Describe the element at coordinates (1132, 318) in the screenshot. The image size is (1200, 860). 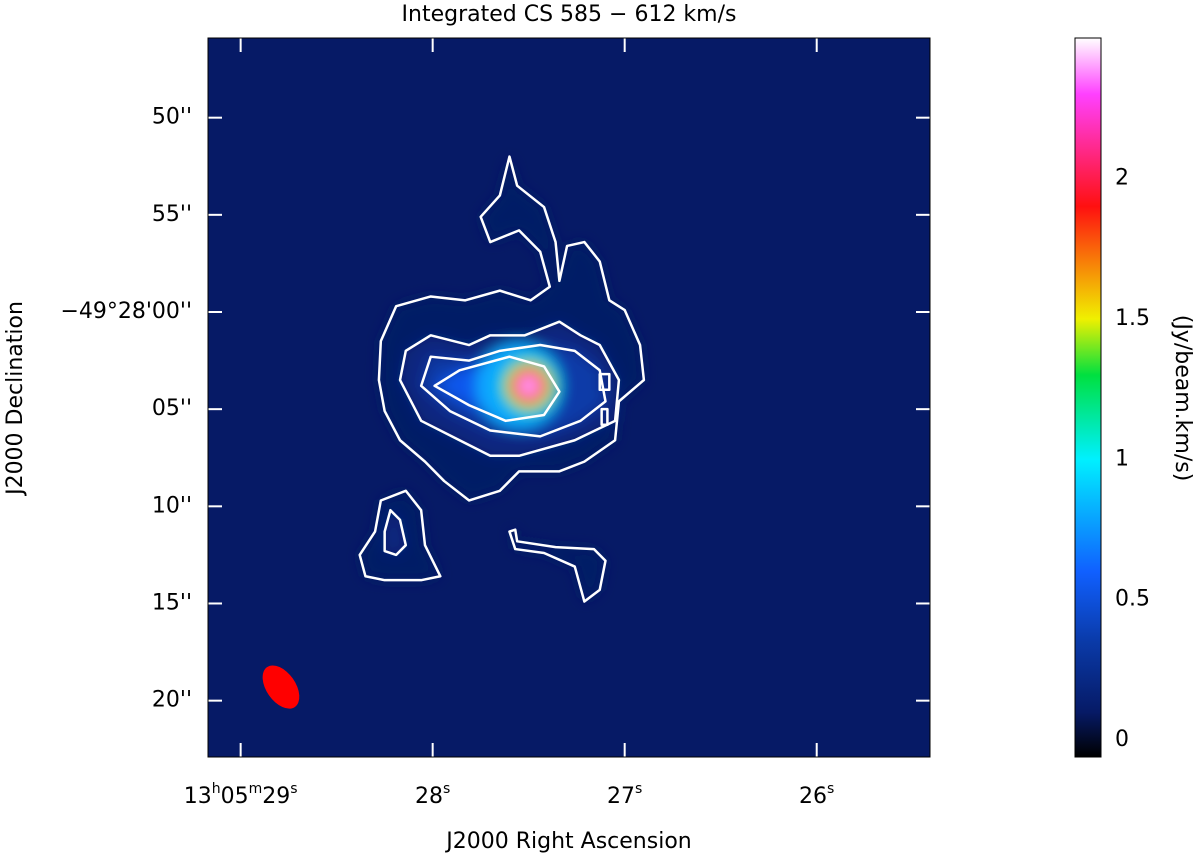
I see `colorbar-tick-label: 1.5` at that location.